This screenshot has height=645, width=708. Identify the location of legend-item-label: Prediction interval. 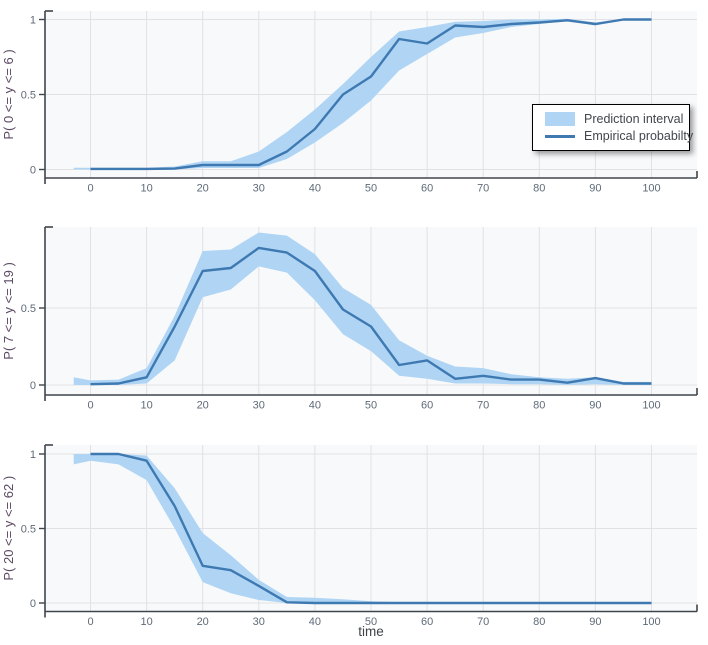
(634, 119).